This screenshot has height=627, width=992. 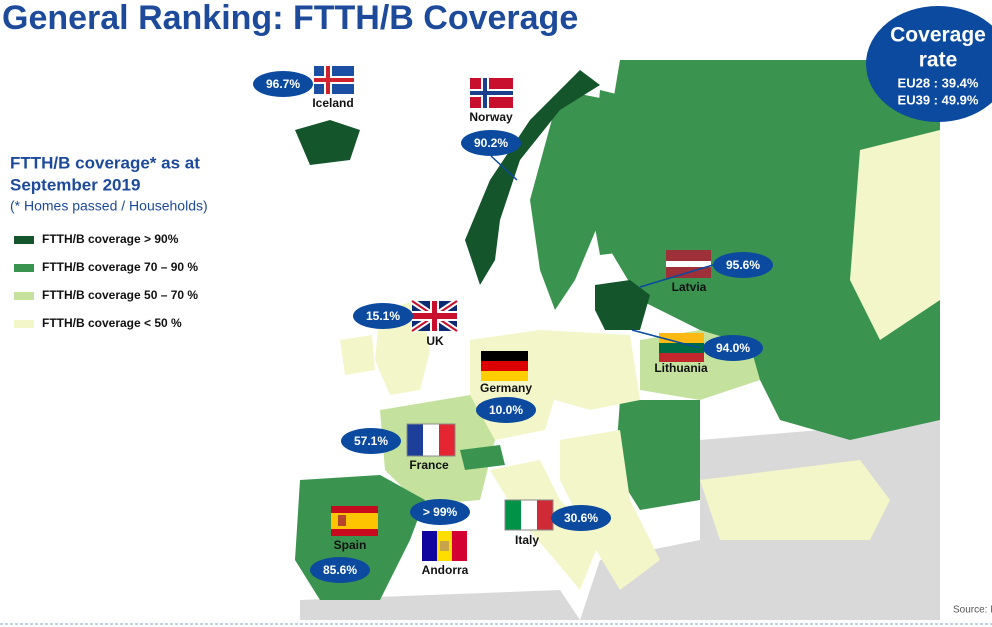 What do you see at coordinates (657, 455) in the screenshot?
I see `romania` at bounding box center [657, 455].